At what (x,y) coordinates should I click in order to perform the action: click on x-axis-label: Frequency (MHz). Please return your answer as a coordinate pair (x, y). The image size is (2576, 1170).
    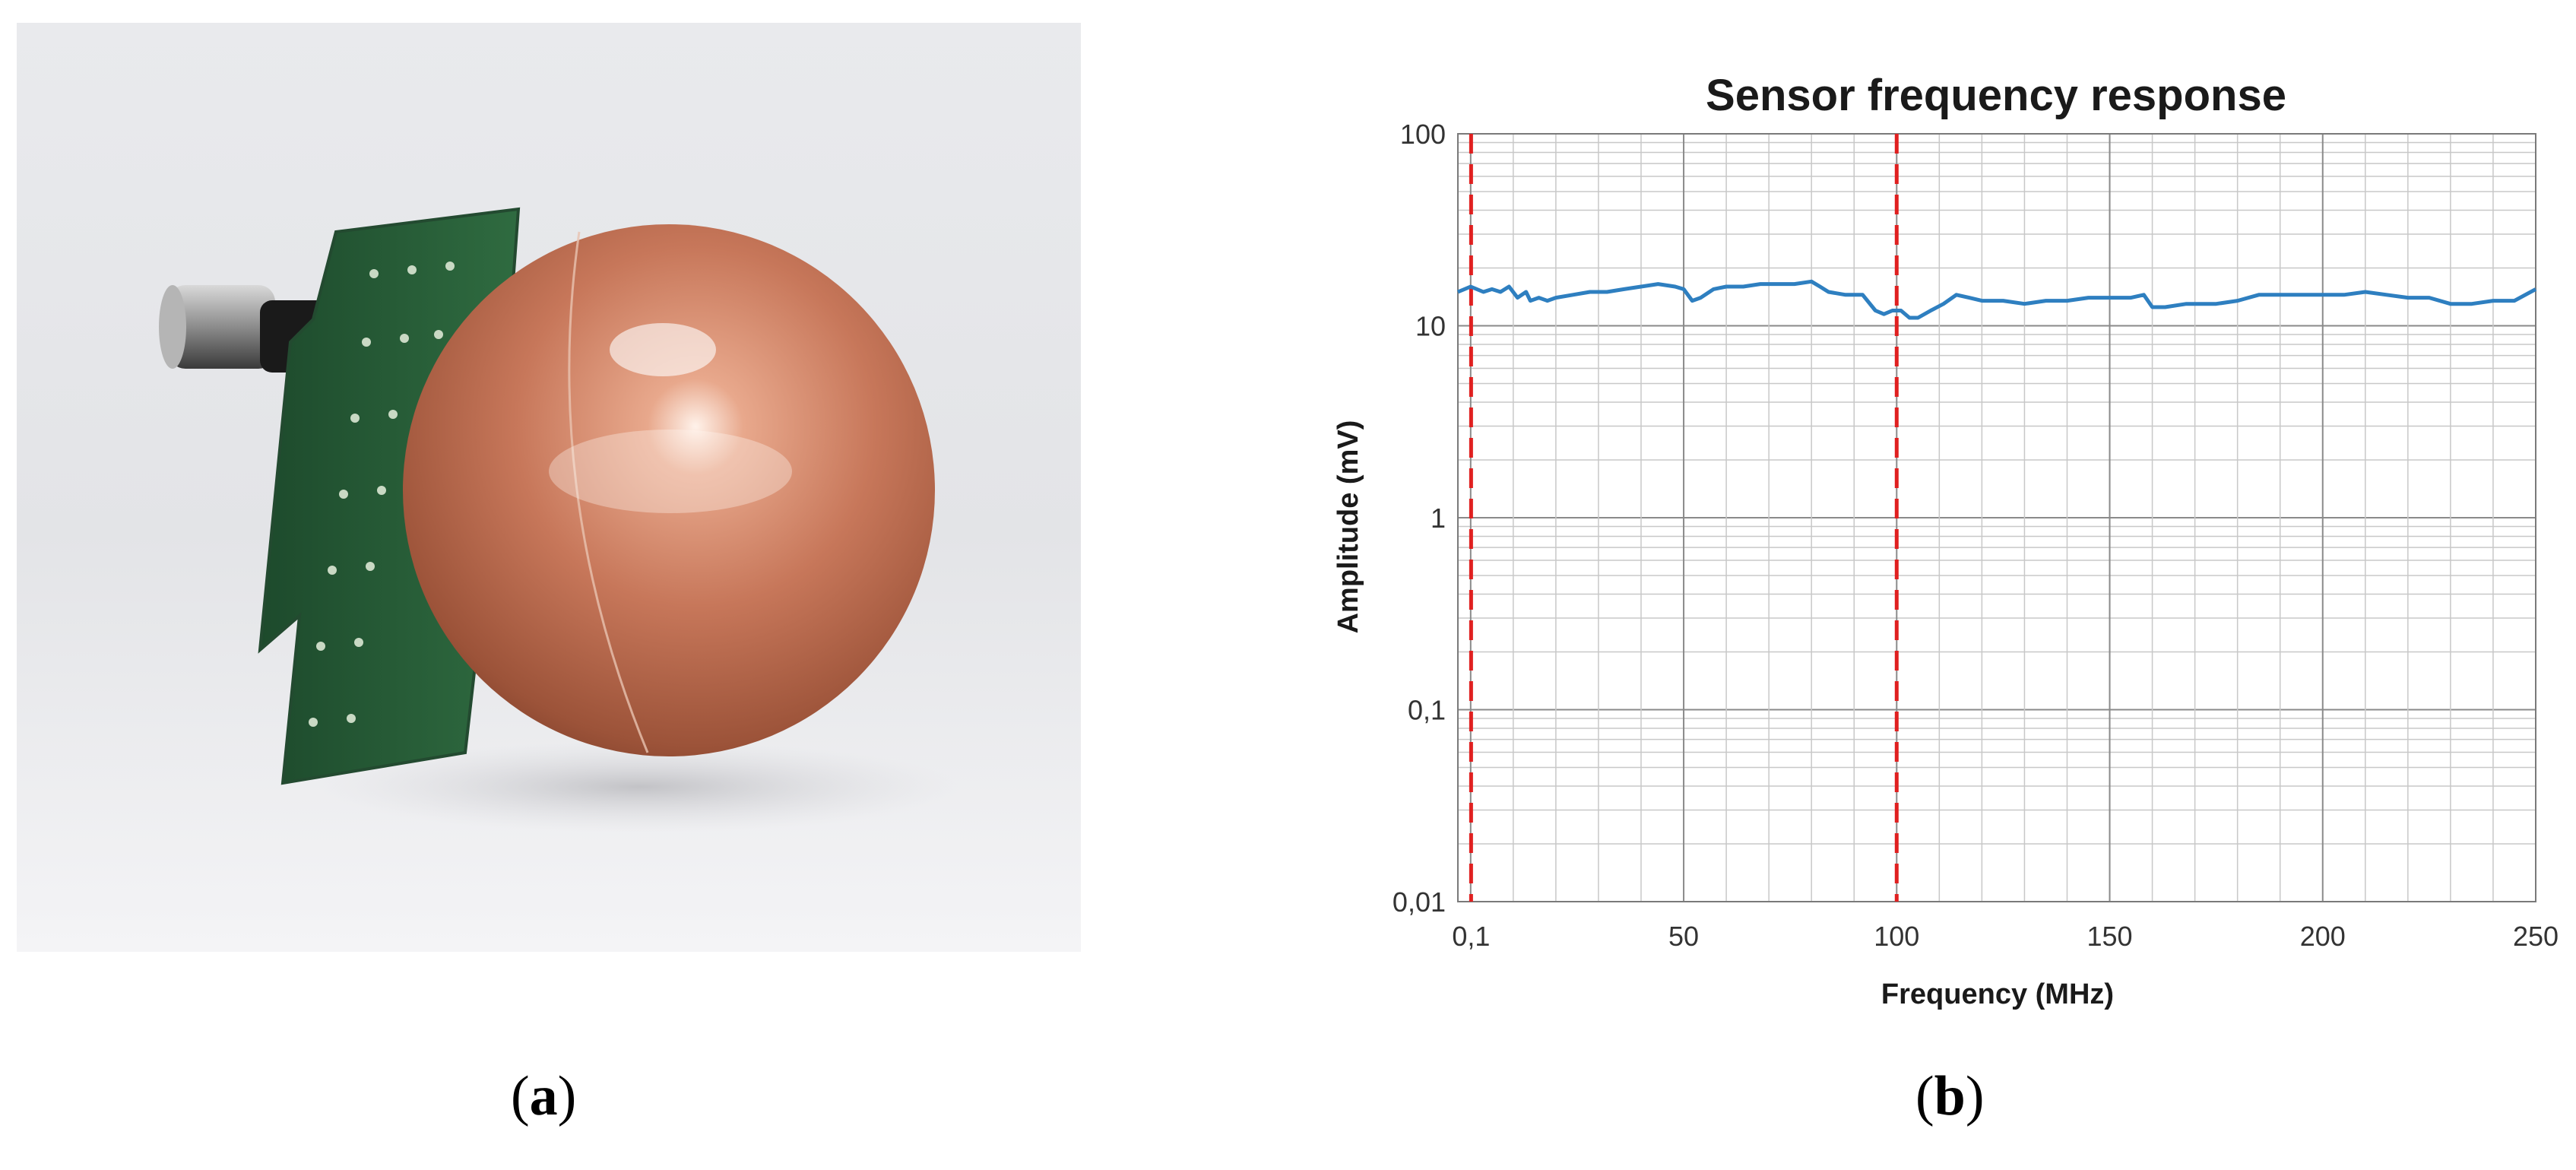
    Looking at the image, I should click on (1997, 994).